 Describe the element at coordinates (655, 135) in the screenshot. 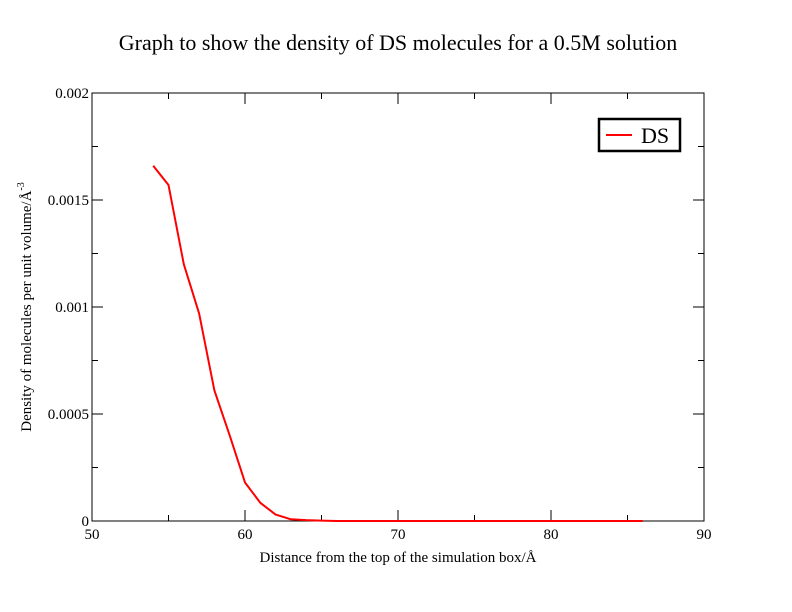

I see `legend-label-ds: DS` at that location.